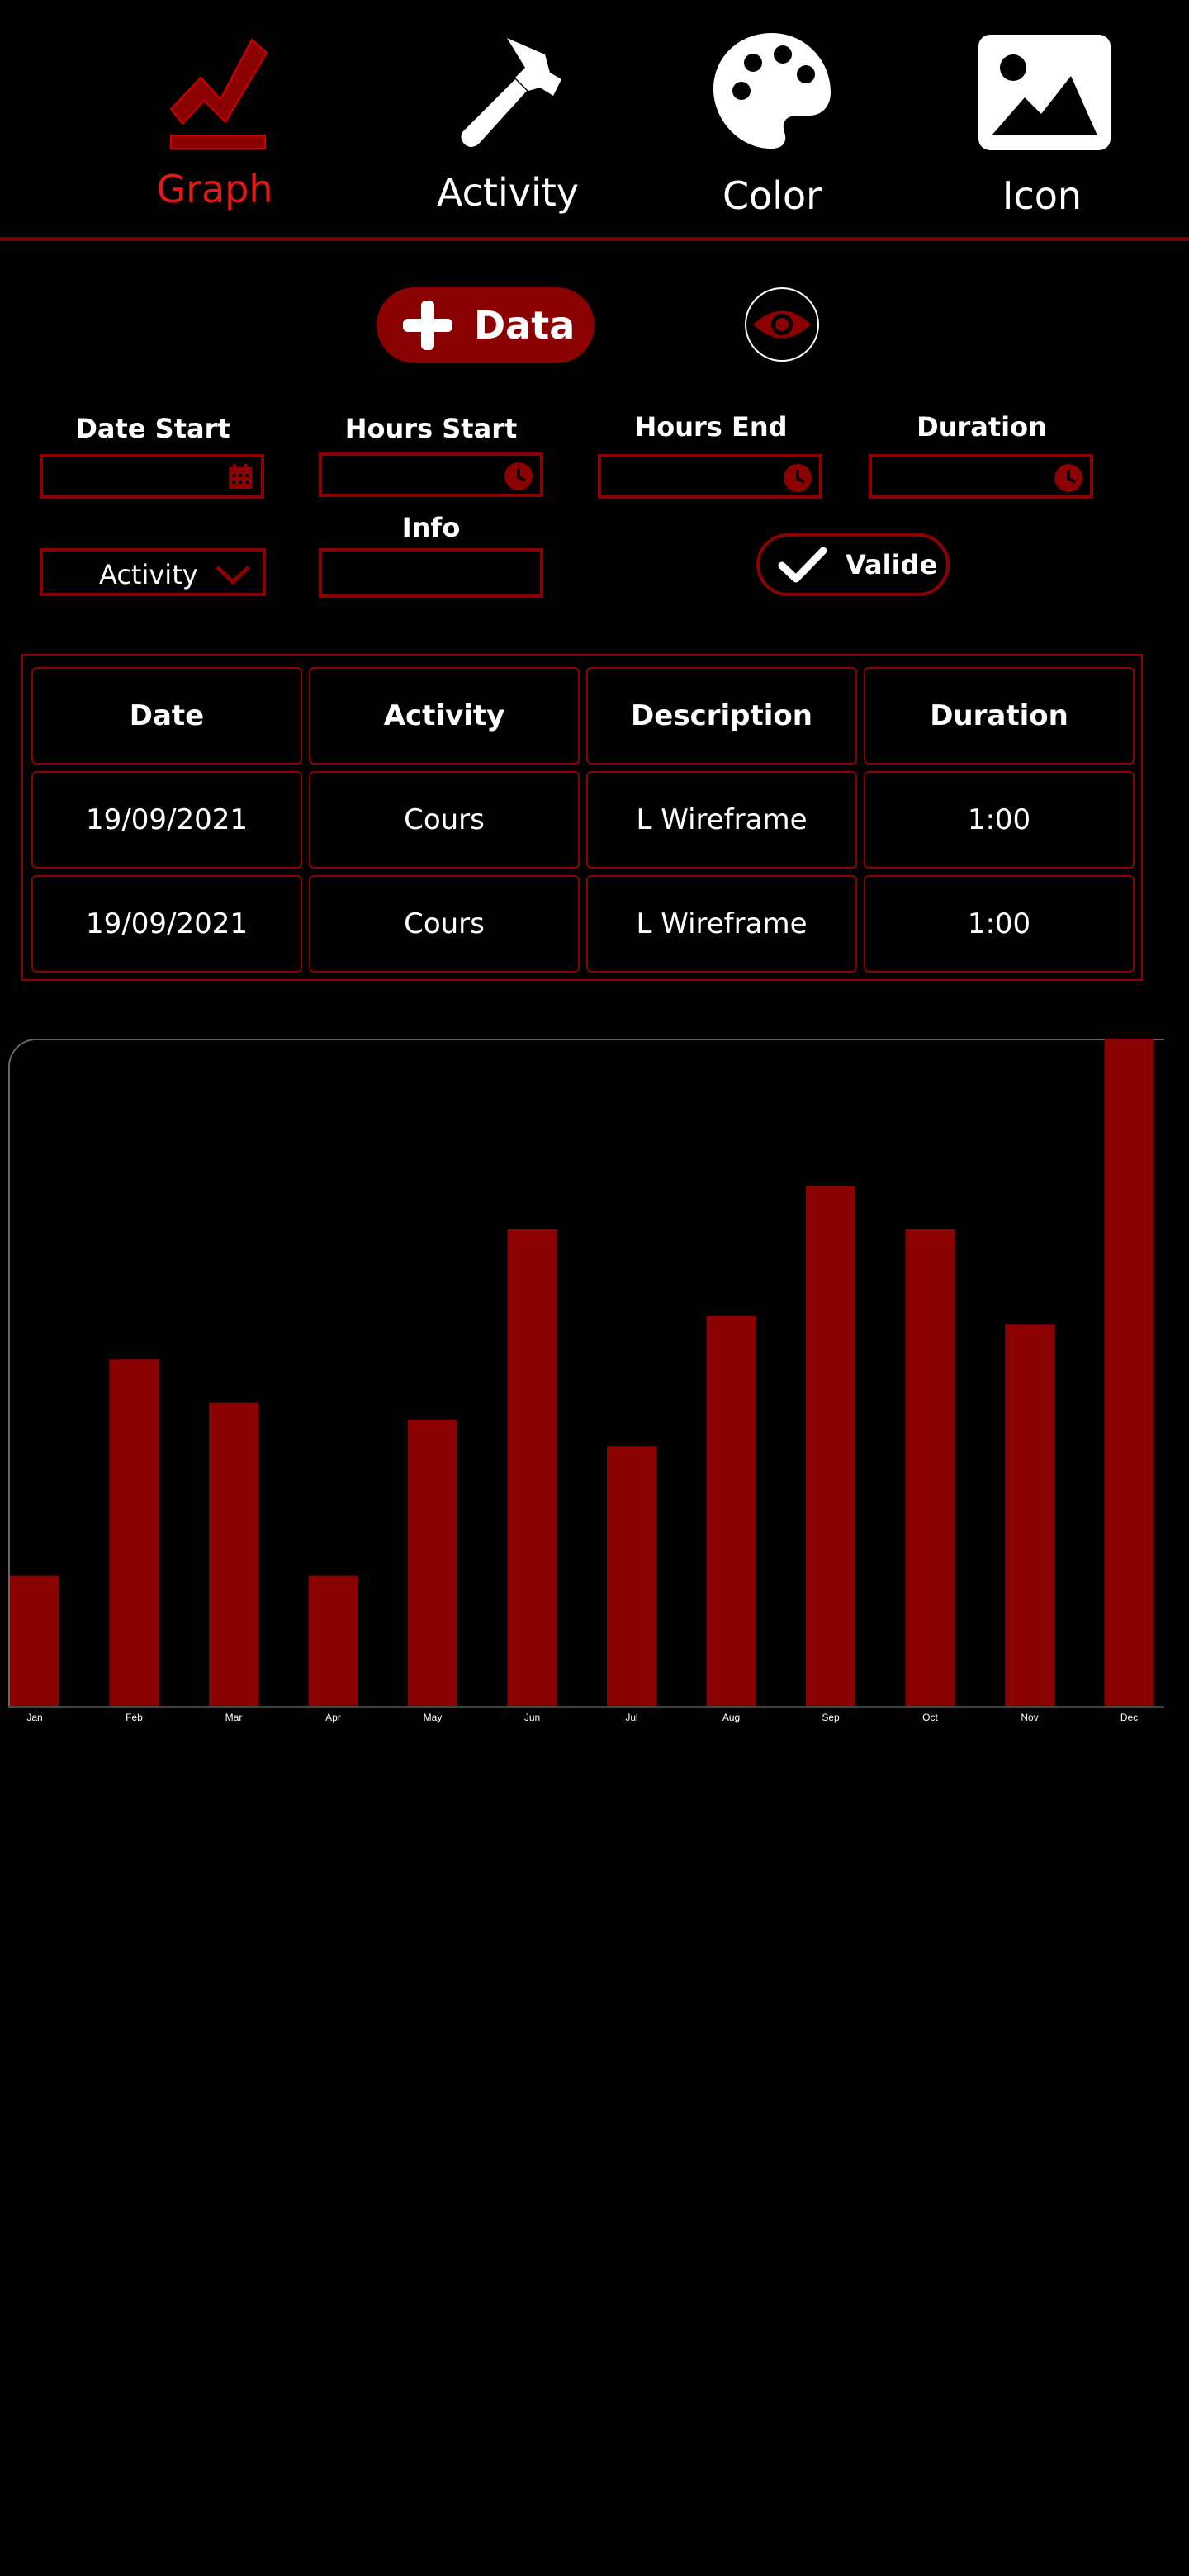  I want to click on date-start-input, so click(125, 476).